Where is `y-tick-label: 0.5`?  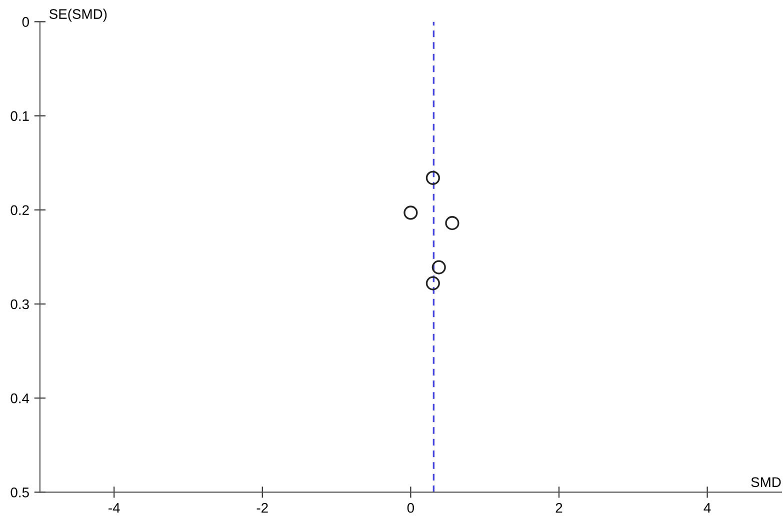
y-tick-label: 0.5 is located at coordinates (19, 493).